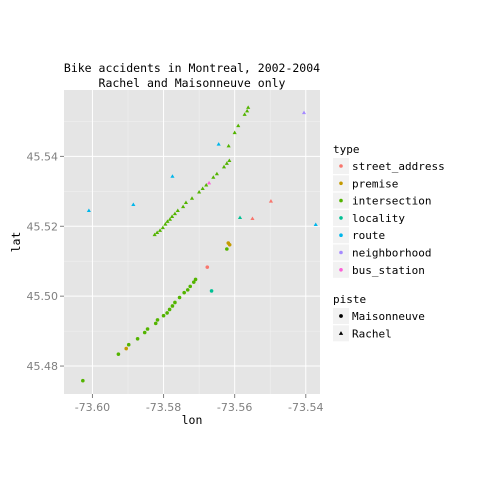 This screenshot has height=480, width=480. Describe the element at coordinates (45, 261) in the screenshot. I see `y-axis-ticks: 45.48 45.50 45.52 45.54` at that location.